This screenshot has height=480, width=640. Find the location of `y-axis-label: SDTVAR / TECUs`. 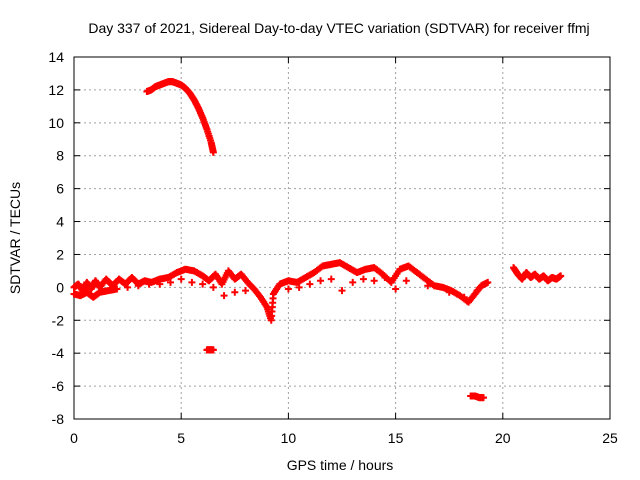

y-axis-label: SDTVAR / TECUs is located at coordinates (15, 238).